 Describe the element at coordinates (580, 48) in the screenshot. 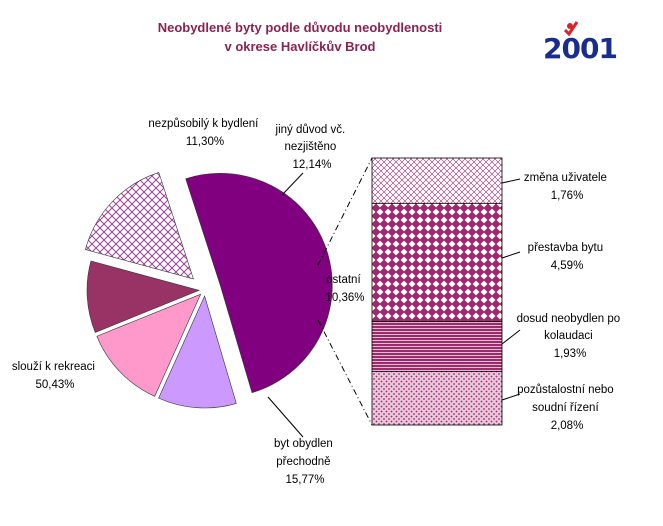

I see `logo-text: 2001` at that location.